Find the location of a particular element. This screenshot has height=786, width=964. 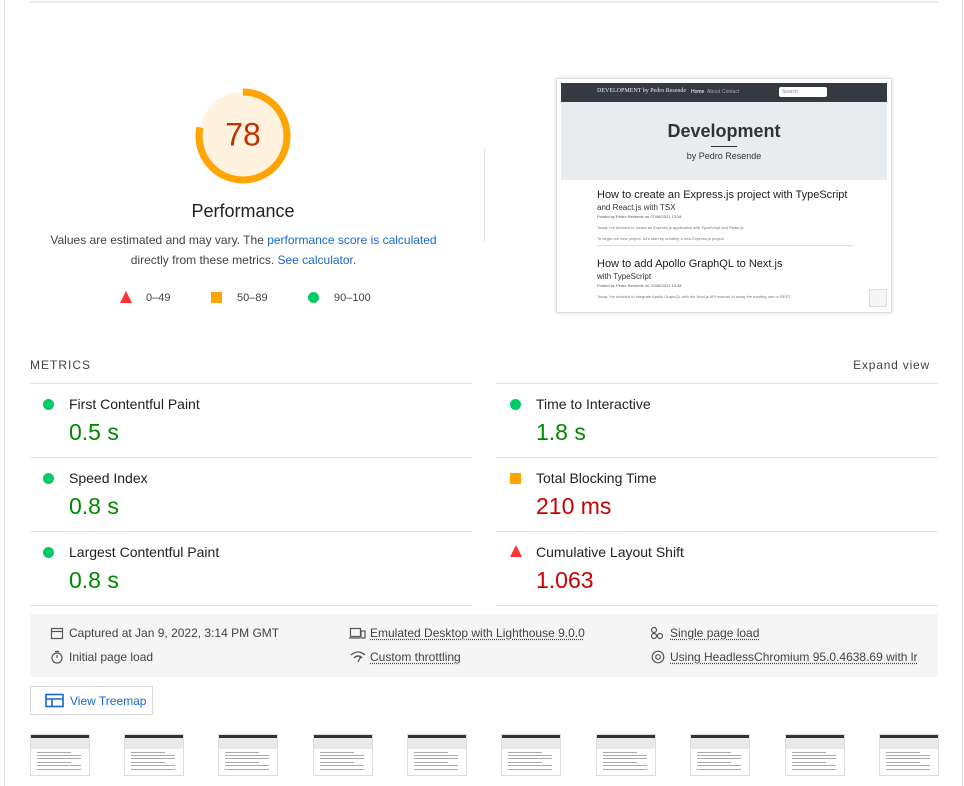

average-icon is located at coordinates (515, 478).